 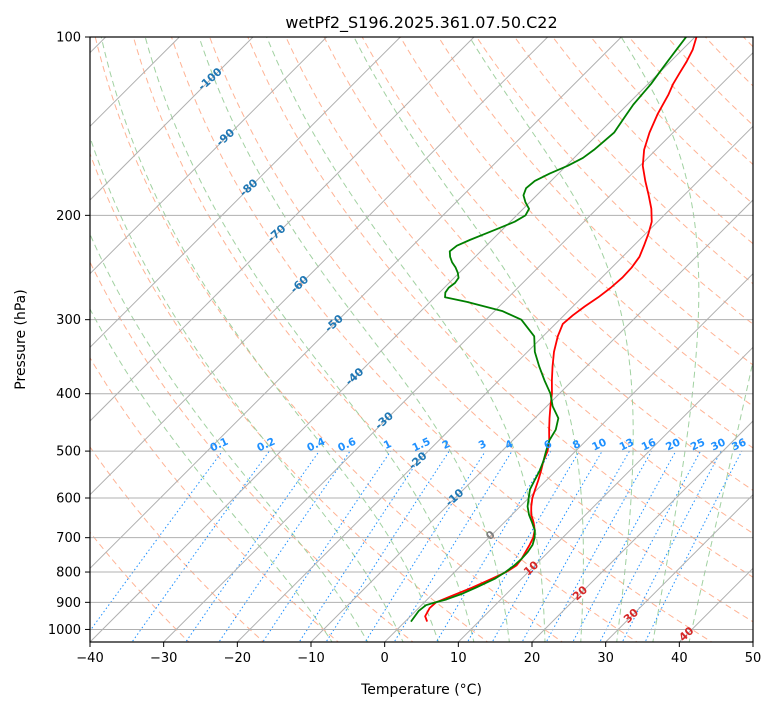 What do you see at coordinates (163, 658) in the screenshot?
I see `x-axis-tick-label: −30` at bounding box center [163, 658].